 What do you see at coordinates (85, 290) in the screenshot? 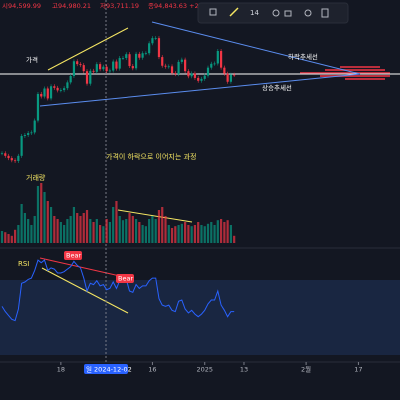
I see `rsi-trend-line` at bounding box center [85, 290].